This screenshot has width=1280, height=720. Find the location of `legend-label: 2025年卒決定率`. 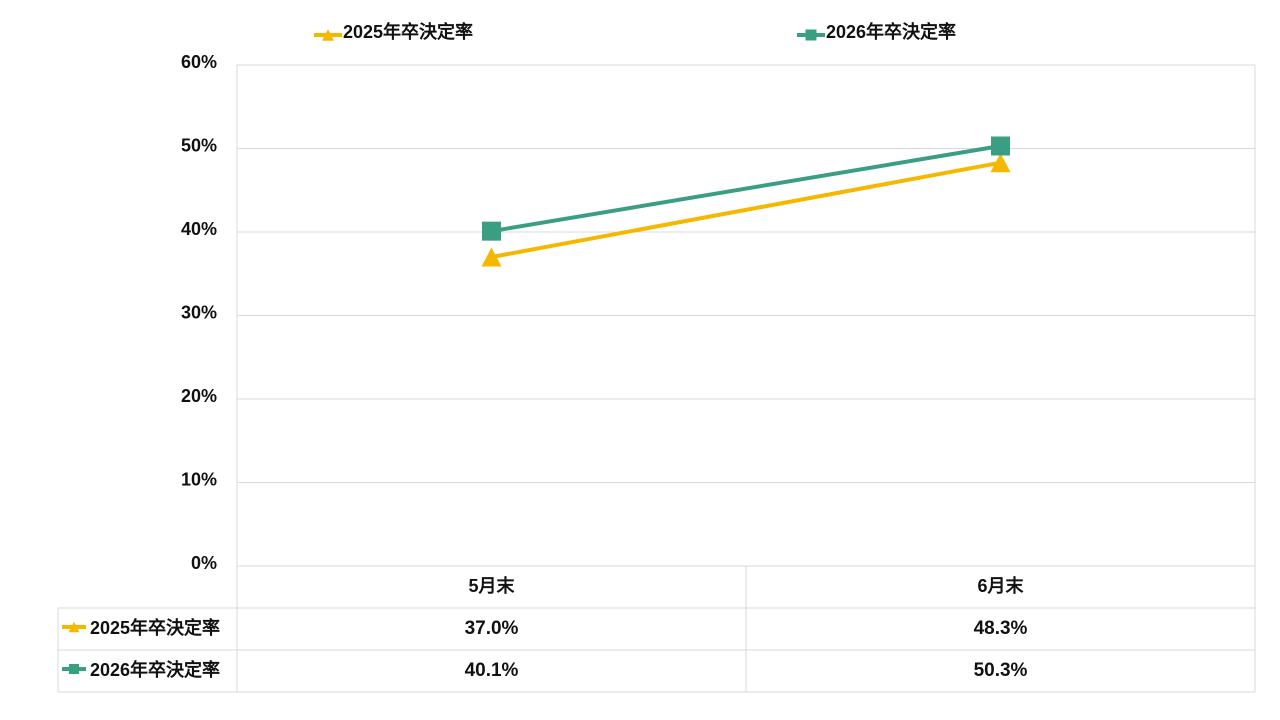

legend-label: 2025年卒決定率 is located at coordinates (408, 31).